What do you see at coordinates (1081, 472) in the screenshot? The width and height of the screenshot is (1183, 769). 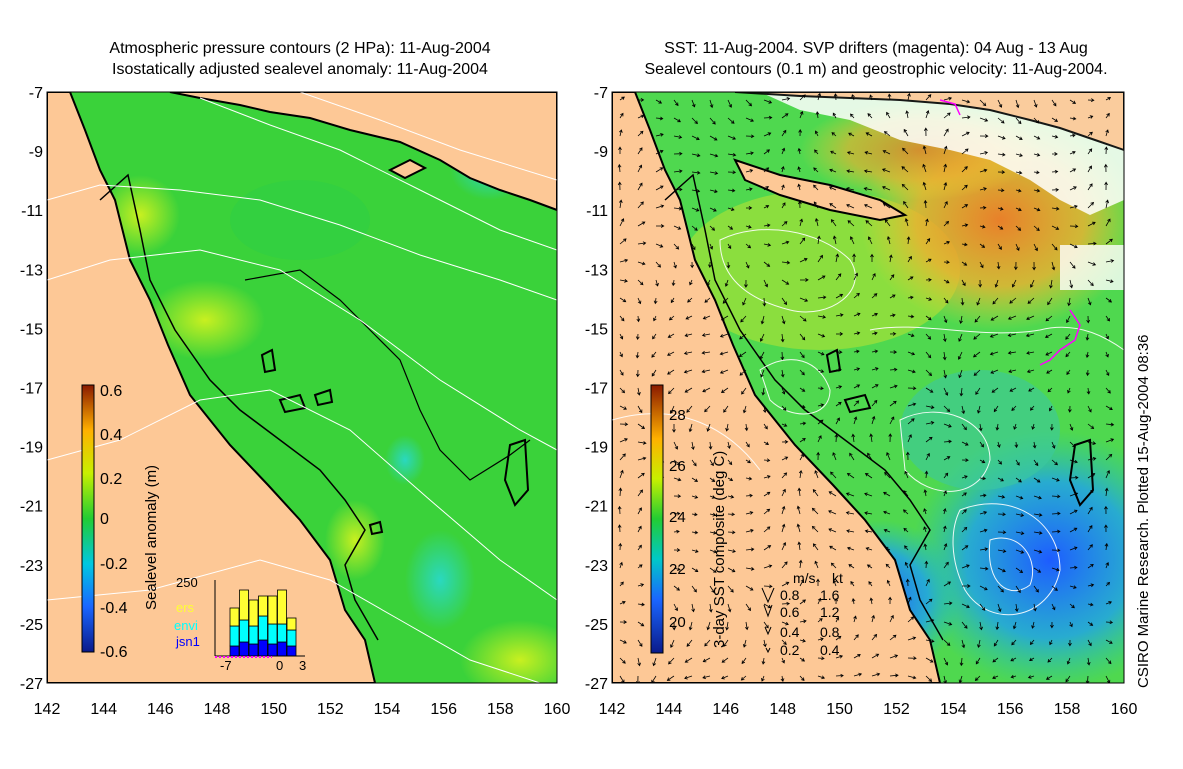 I see `reef` at bounding box center [1081, 472].